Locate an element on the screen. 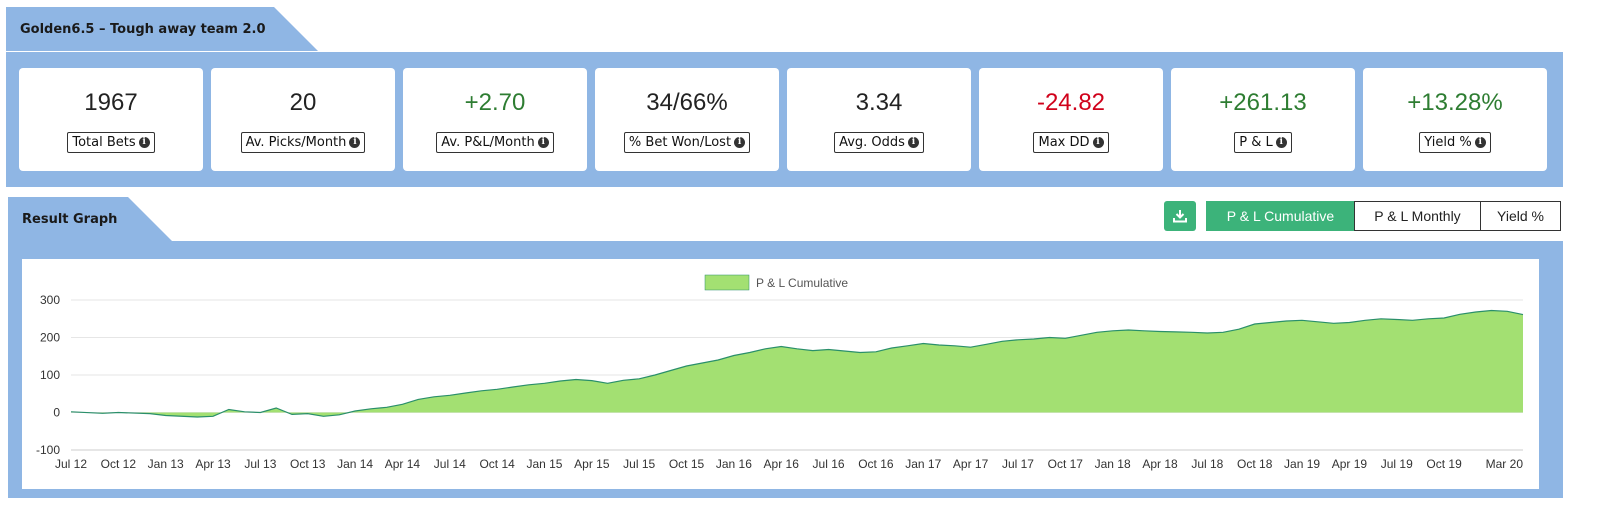 The image size is (1597, 516). stat-label-text: % Bet Won/Lost is located at coordinates (680, 142).